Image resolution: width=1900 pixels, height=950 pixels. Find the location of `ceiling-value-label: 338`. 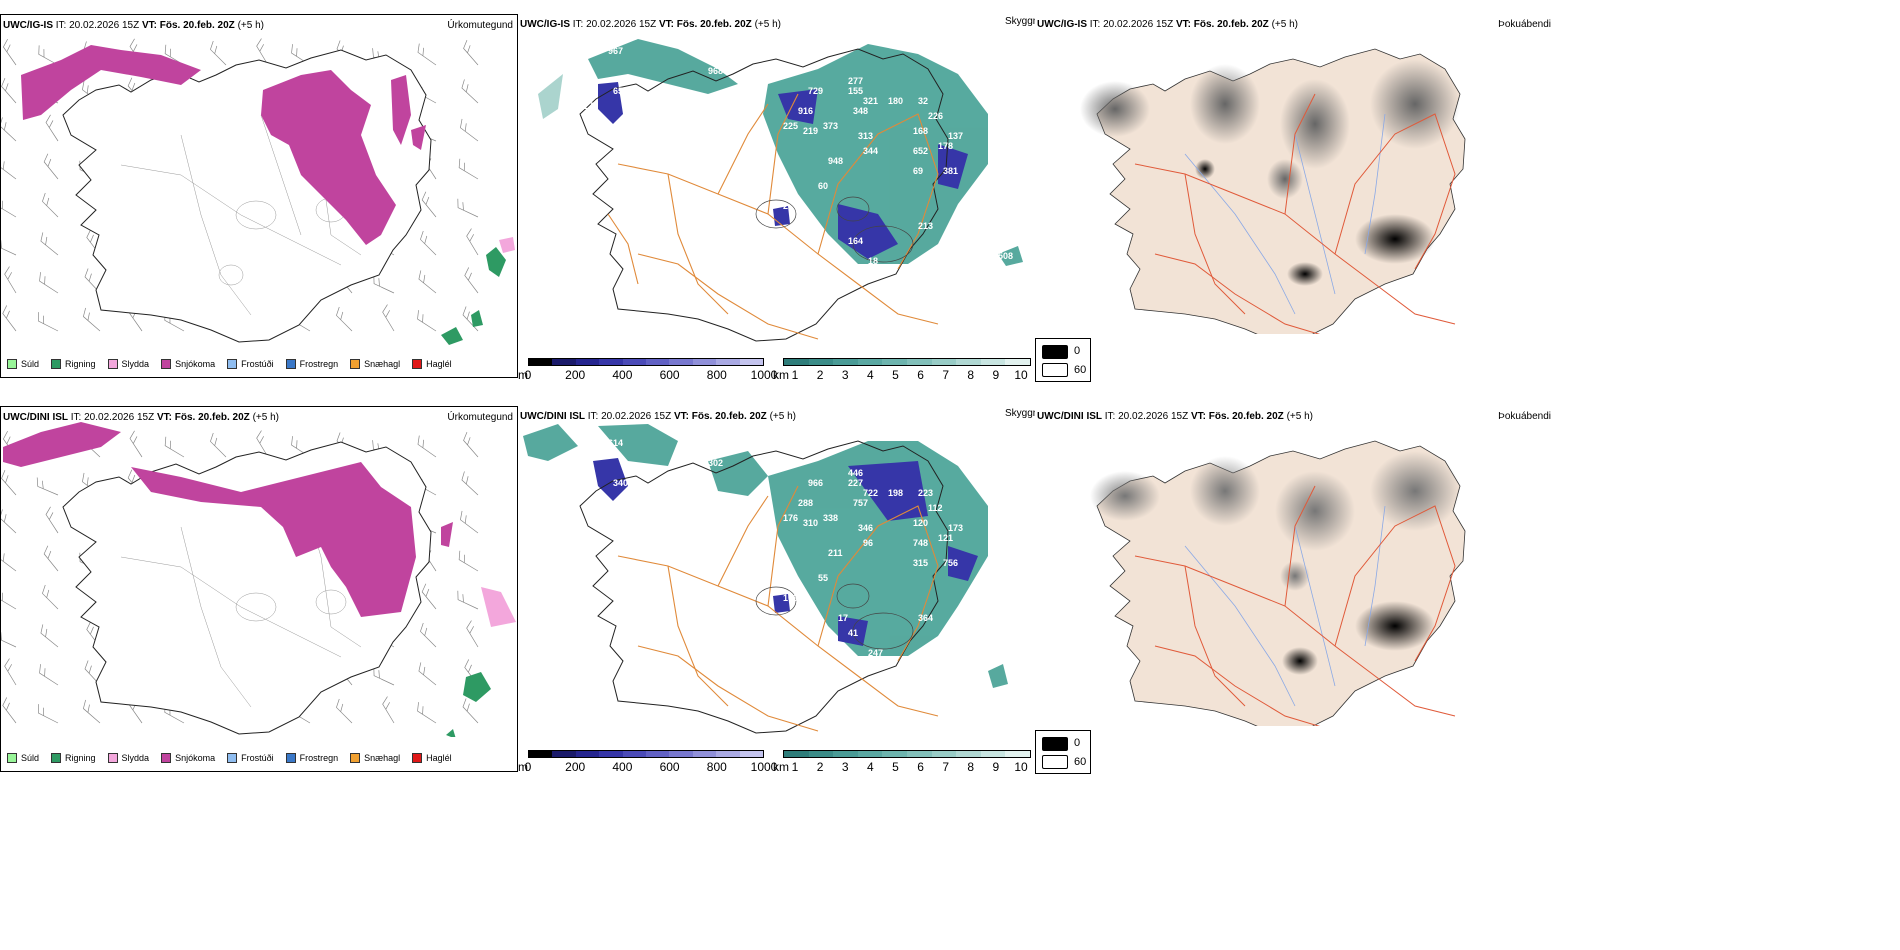

ceiling-value-label: 338 is located at coordinates (830, 518).